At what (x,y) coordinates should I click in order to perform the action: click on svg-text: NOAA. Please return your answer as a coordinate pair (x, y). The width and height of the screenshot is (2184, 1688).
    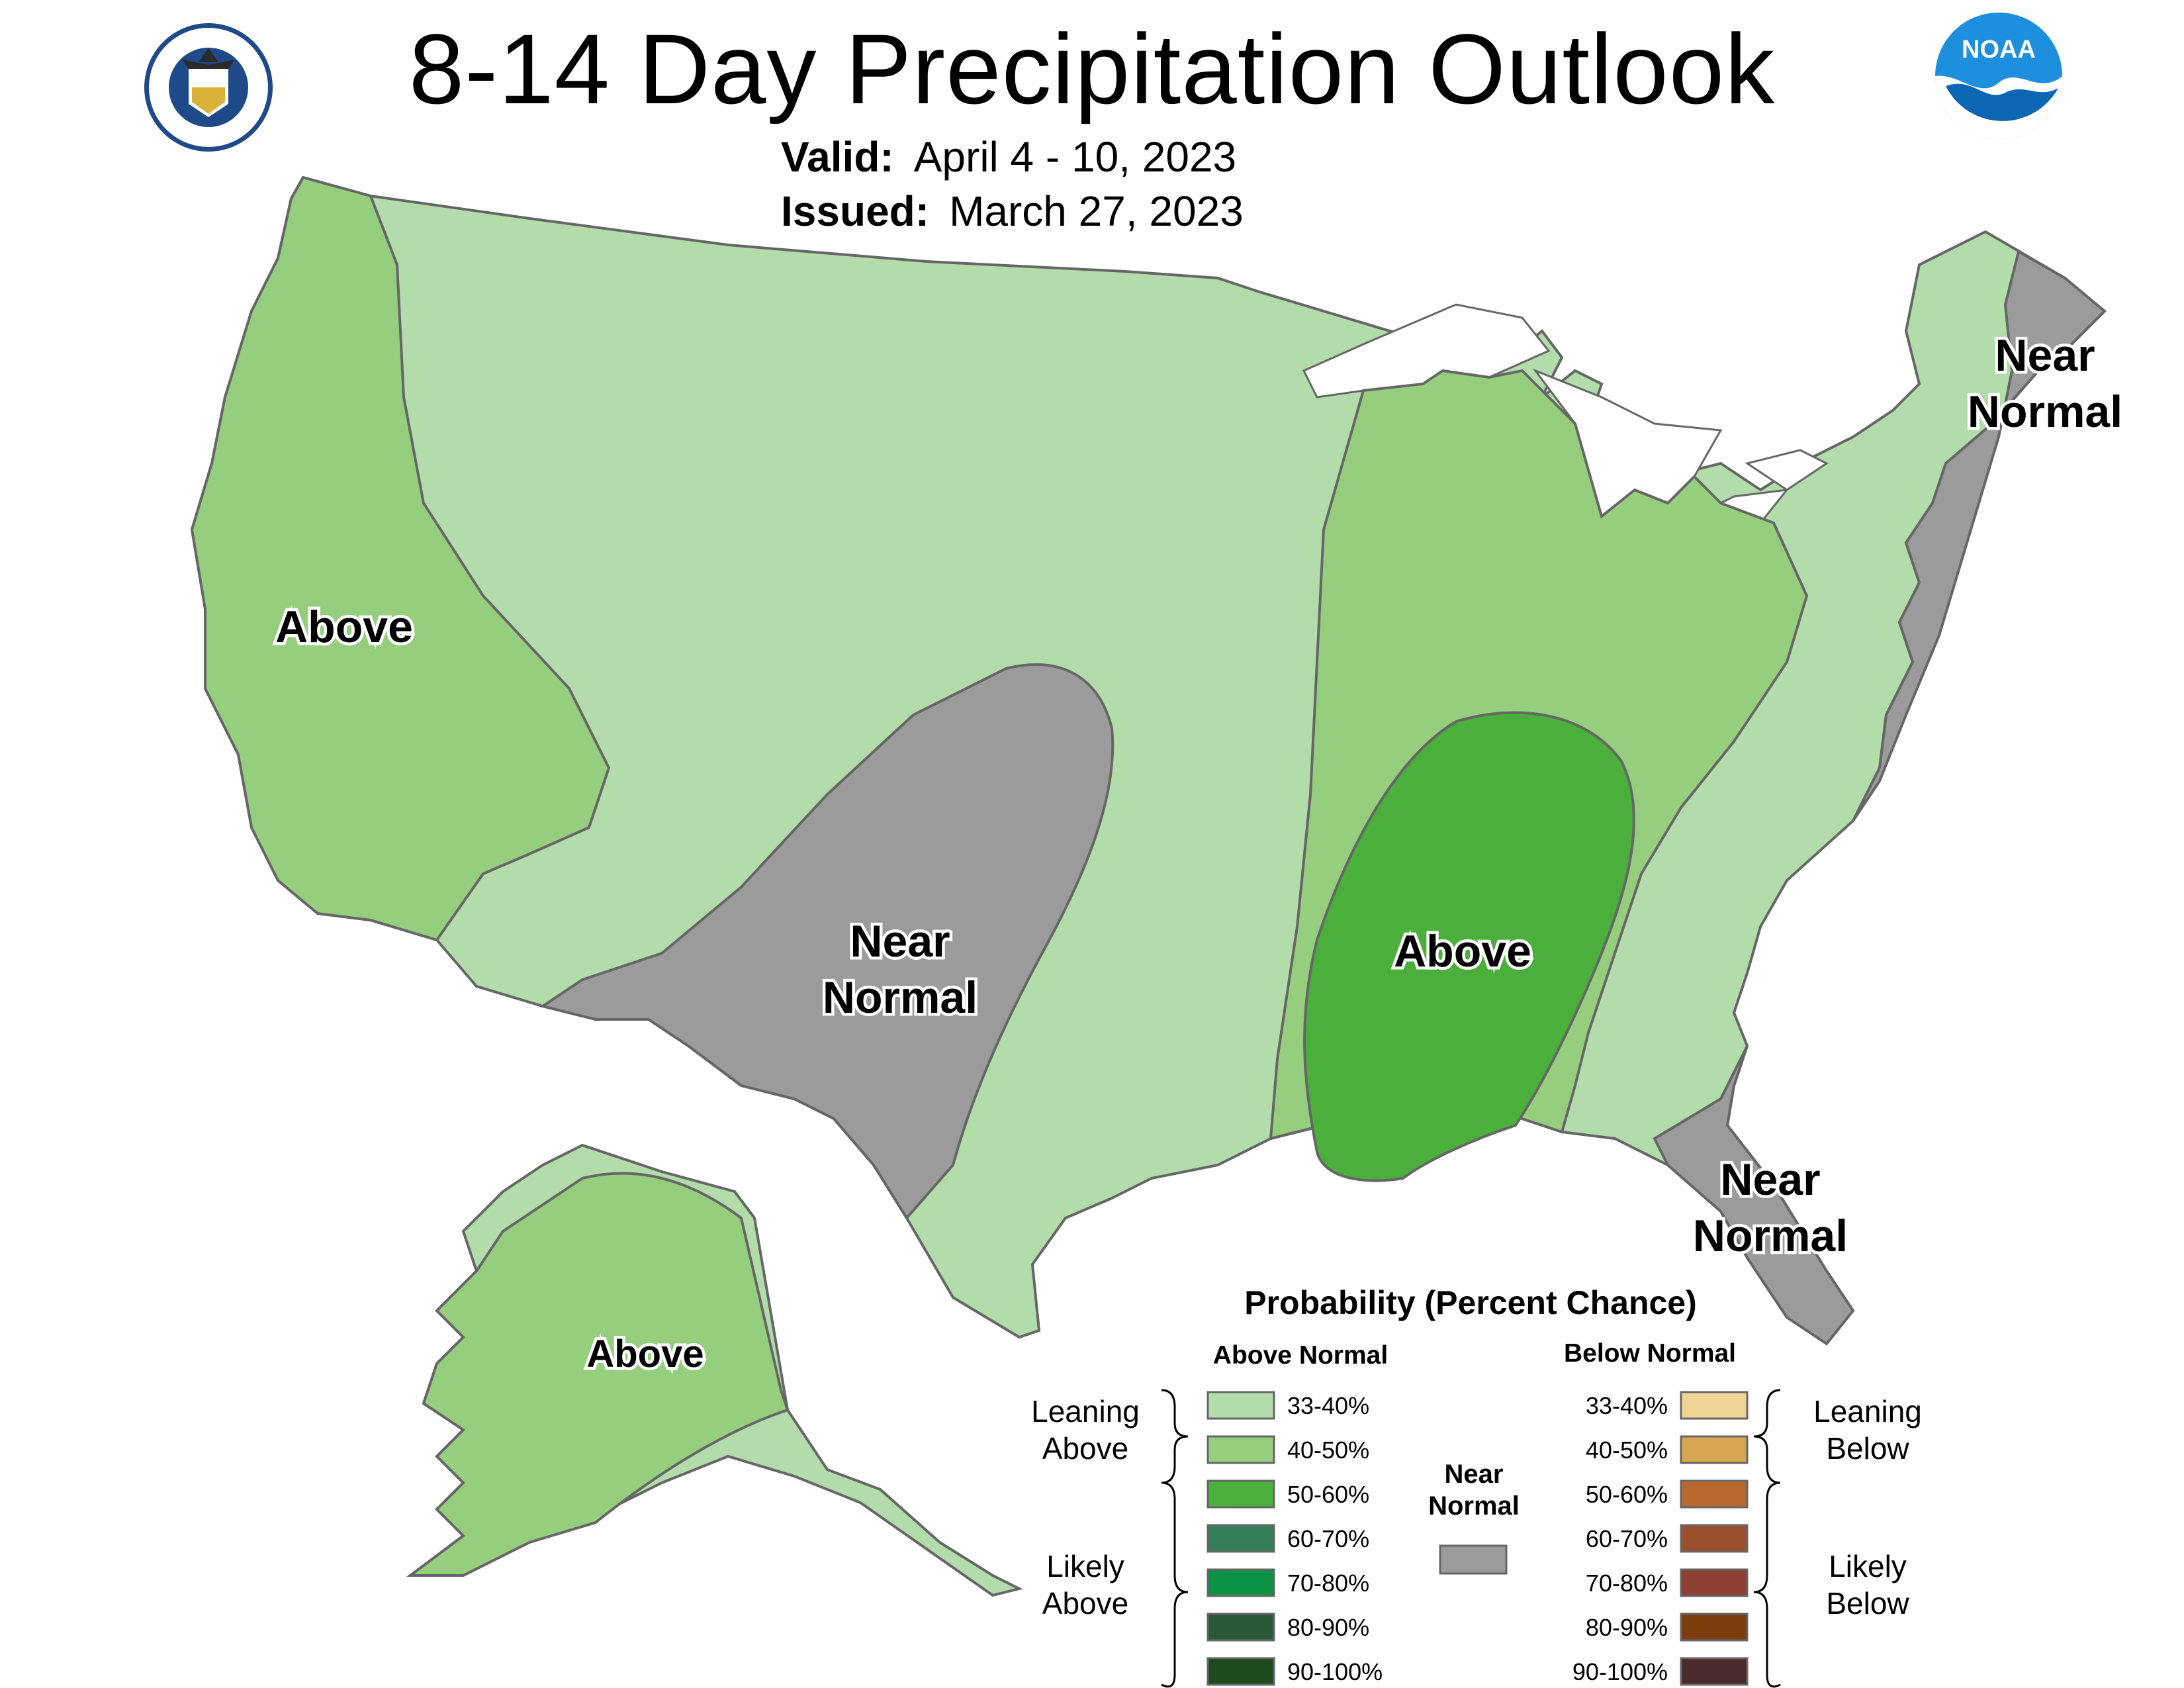
    Looking at the image, I should click on (1999, 50).